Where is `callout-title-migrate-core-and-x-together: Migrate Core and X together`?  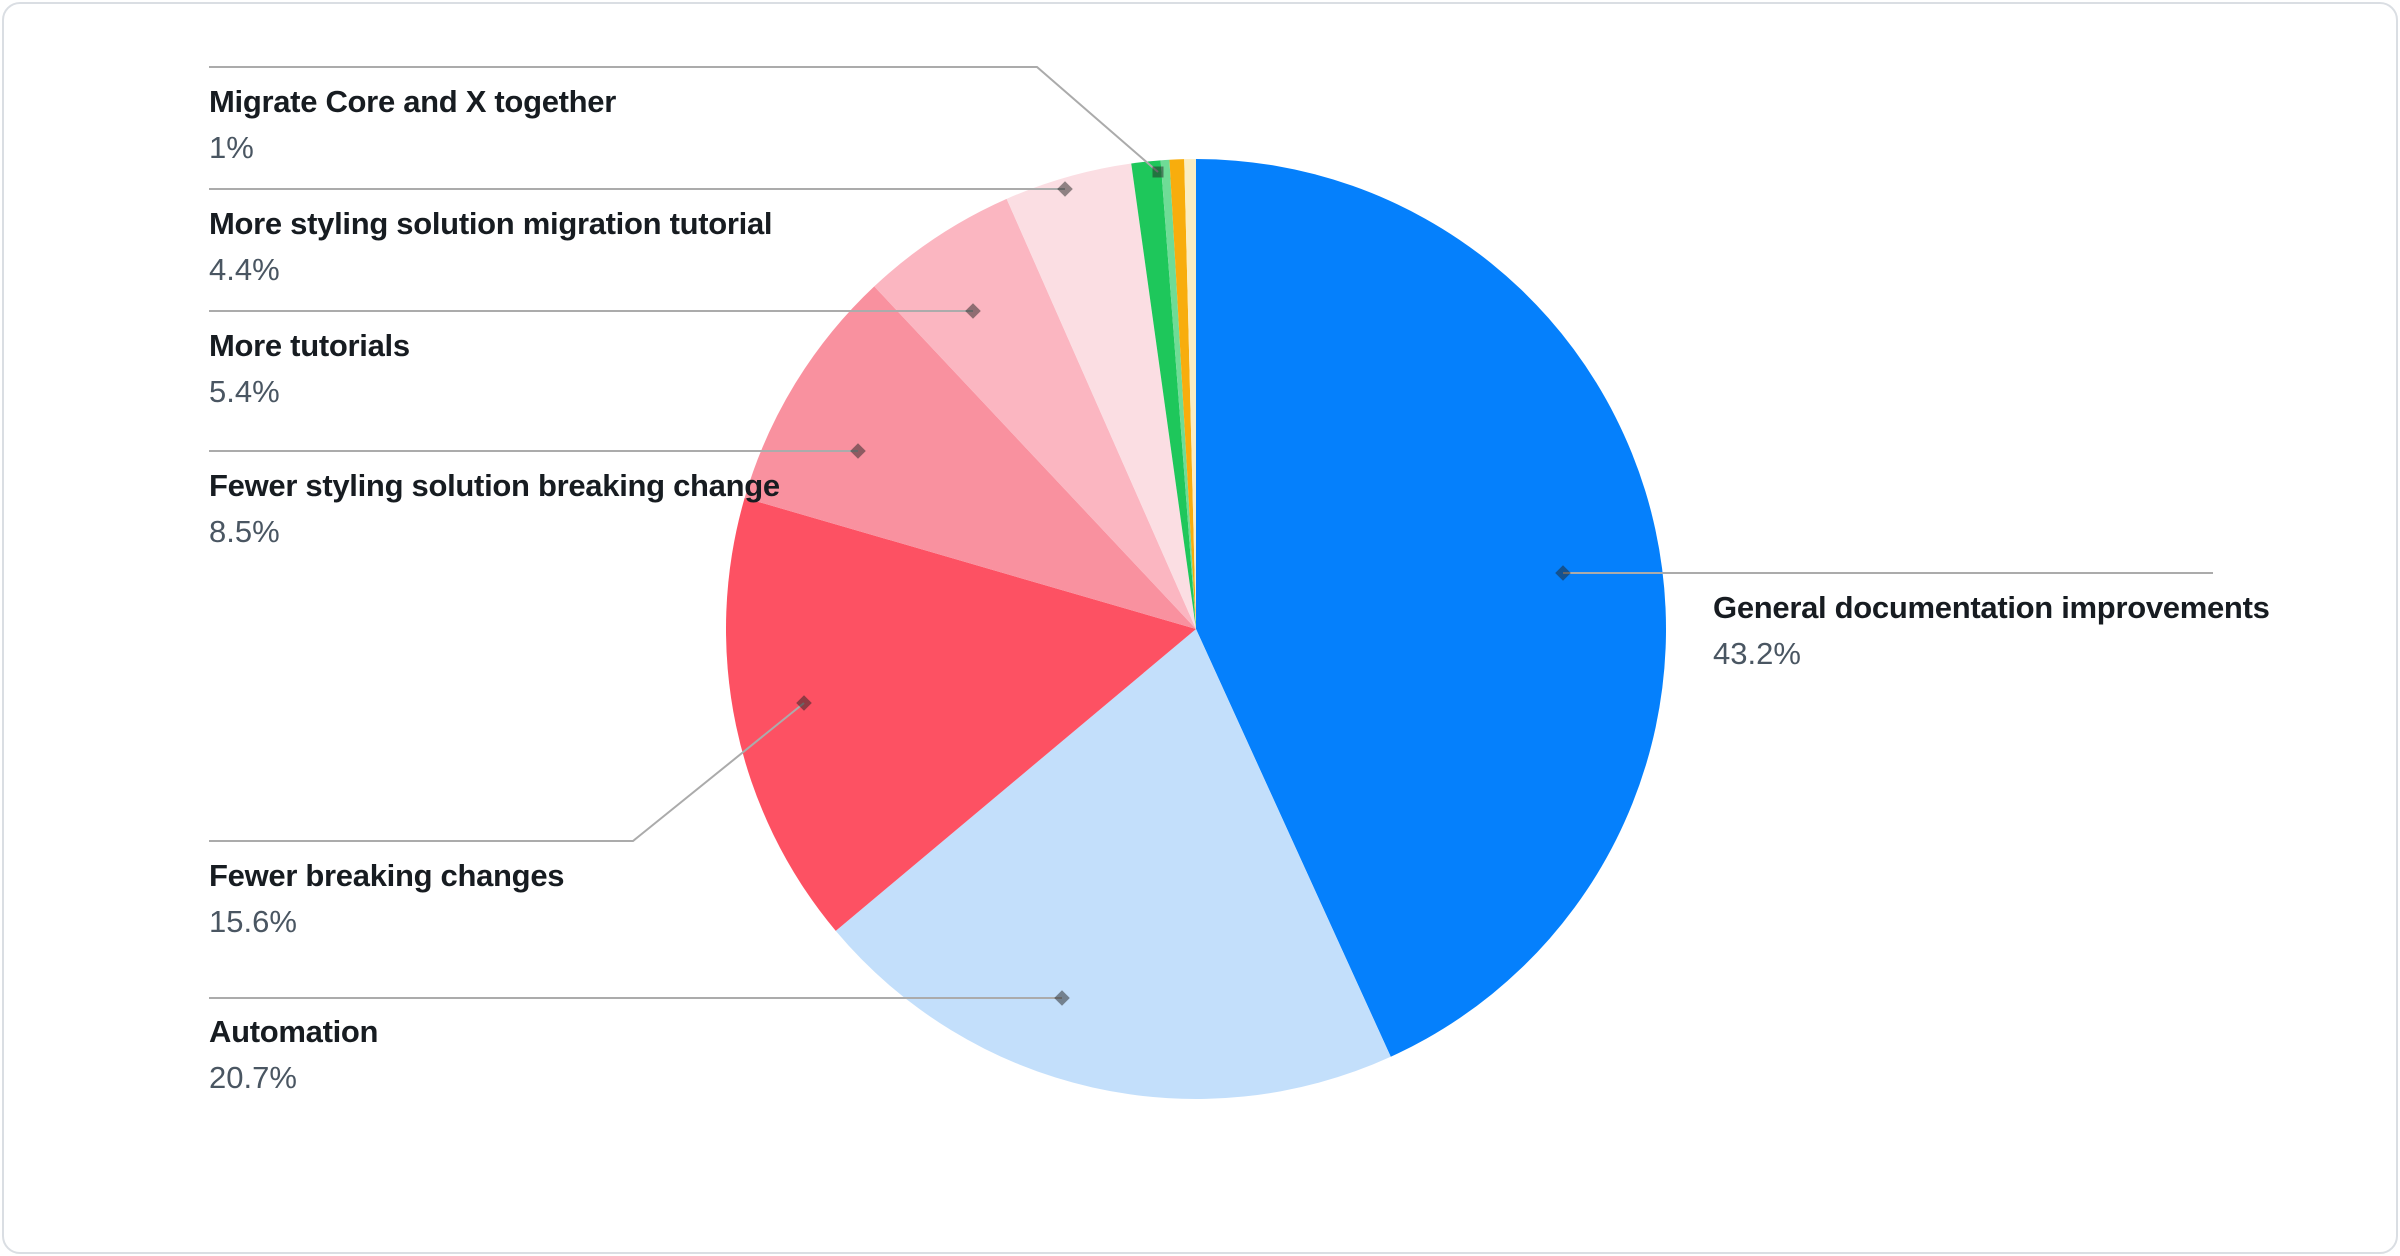 callout-title-migrate-core-and-x-together: Migrate Core and X together is located at coordinates (413, 101).